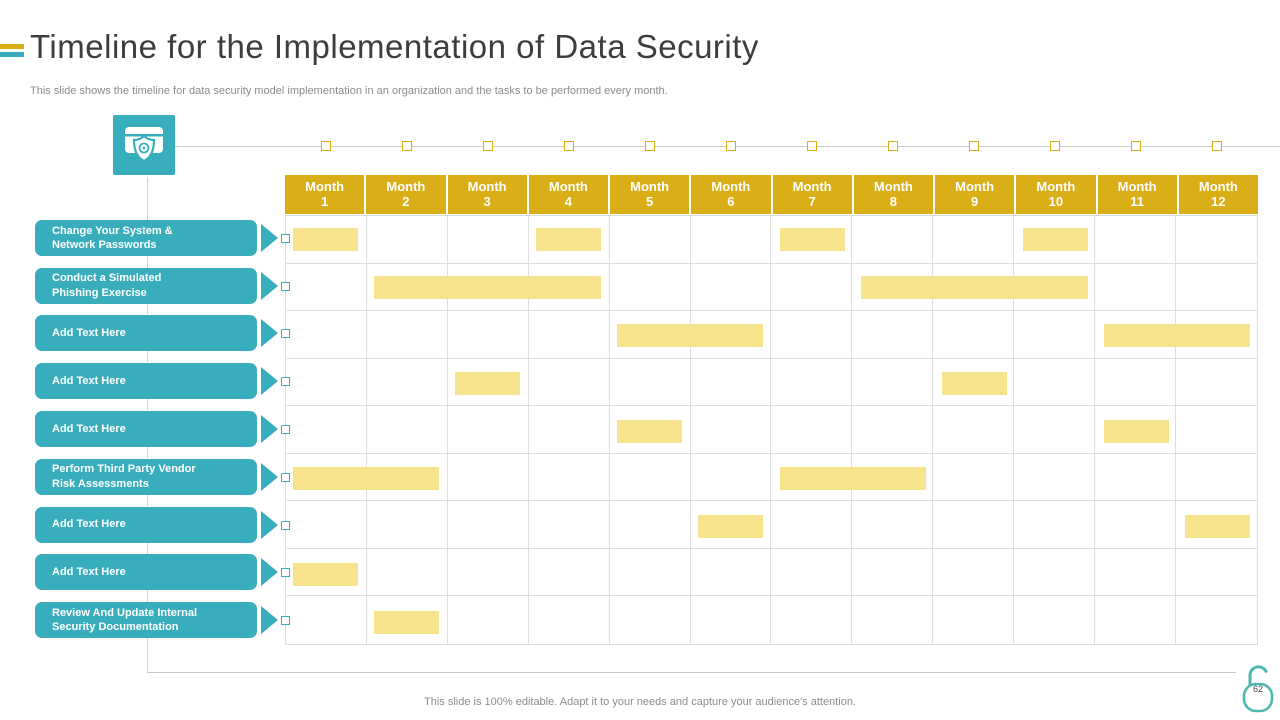 The width and height of the screenshot is (1280, 720). Describe the element at coordinates (1137, 201) in the screenshot. I see `month-header-text: 11` at that location.